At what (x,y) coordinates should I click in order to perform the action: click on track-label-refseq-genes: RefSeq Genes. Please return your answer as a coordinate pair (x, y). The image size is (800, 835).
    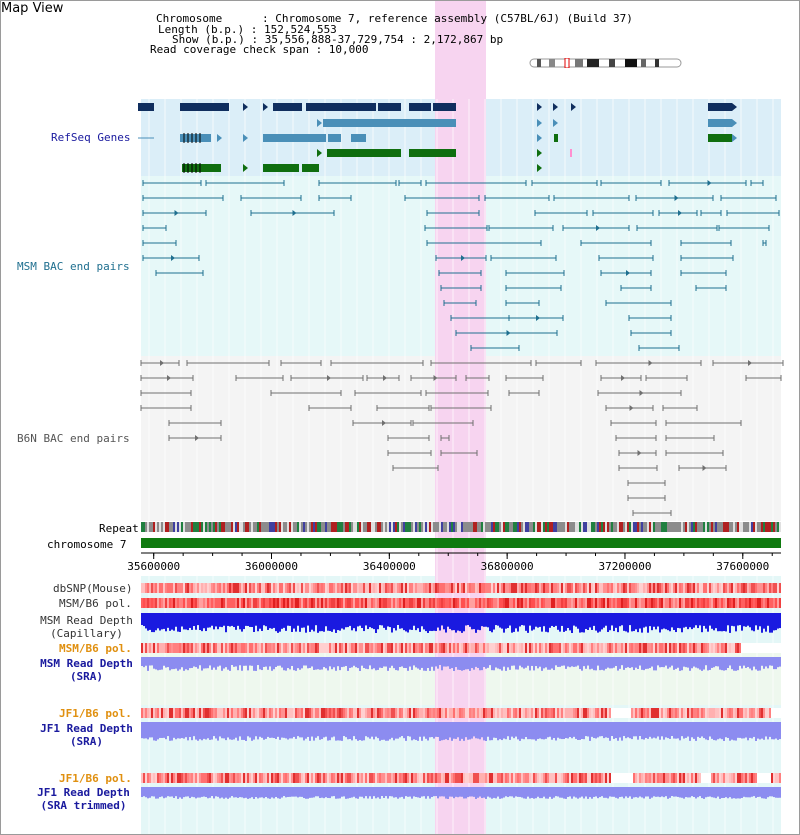
    Looking at the image, I should click on (91, 137).